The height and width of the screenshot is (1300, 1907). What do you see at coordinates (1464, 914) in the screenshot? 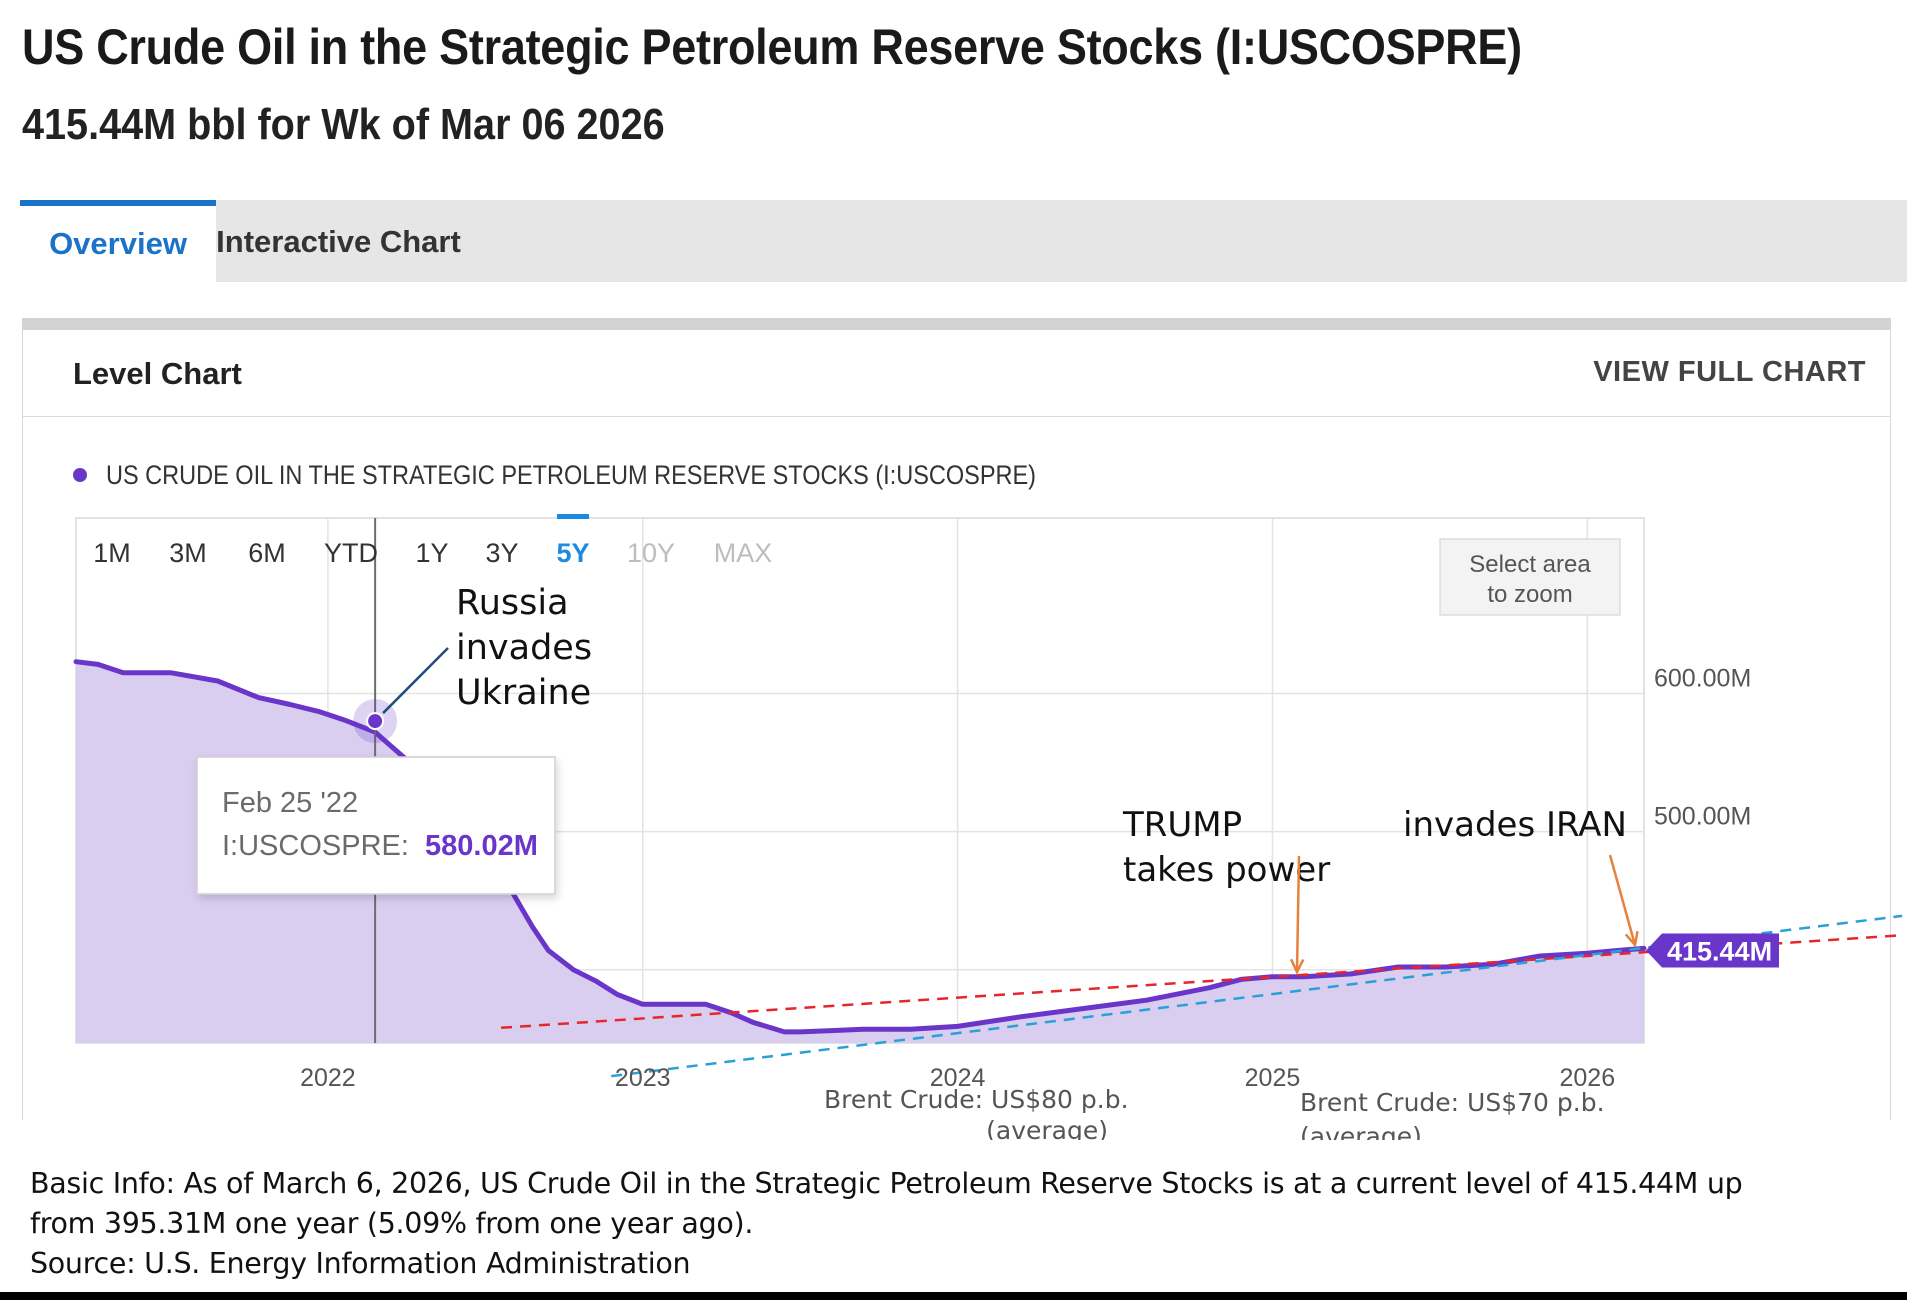
I see `annotation-arrows` at bounding box center [1464, 914].